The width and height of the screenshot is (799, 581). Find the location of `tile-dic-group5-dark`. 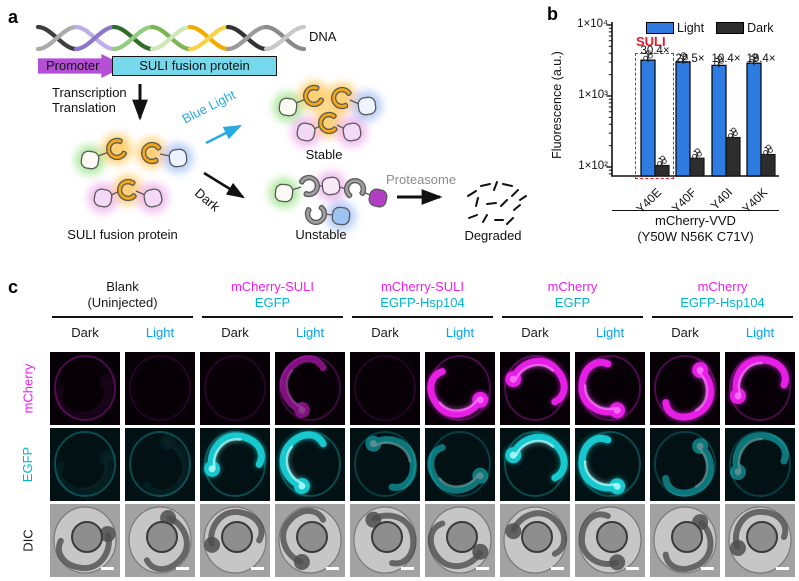

tile-dic-group5-dark is located at coordinates (685, 540).